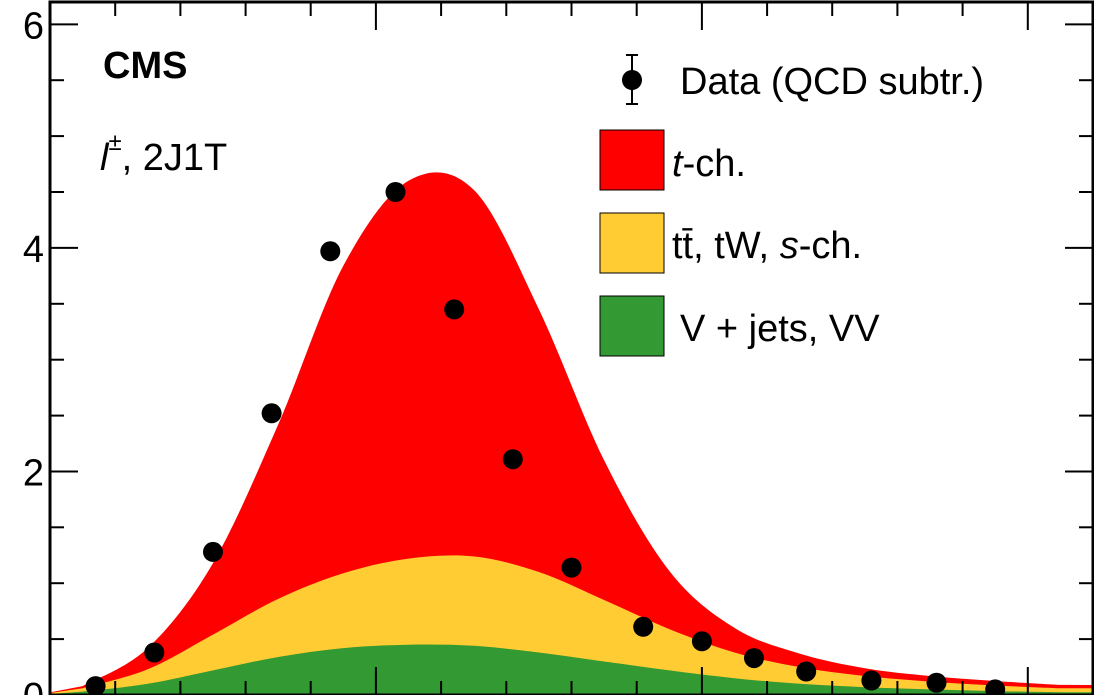 The width and height of the screenshot is (1094, 695). What do you see at coordinates (780, 329) in the screenshot?
I see `legend-label-vjets: V + jets, VV` at bounding box center [780, 329].